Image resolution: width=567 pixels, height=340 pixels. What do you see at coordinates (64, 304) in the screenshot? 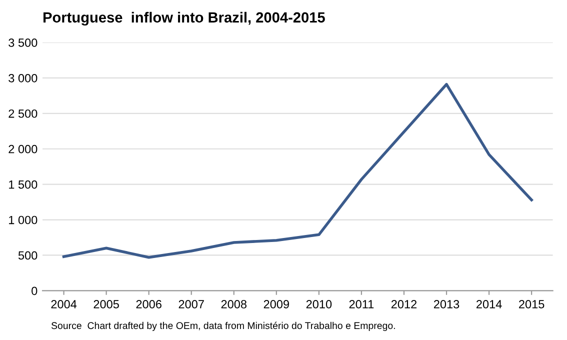
I see `x-tick-label: 2004` at bounding box center [64, 304].